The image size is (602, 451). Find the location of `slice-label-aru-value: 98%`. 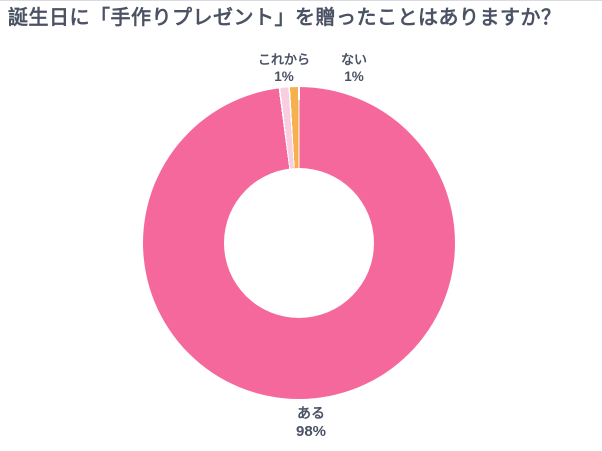

slice-label-aru-value: 98% is located at coordinates (311, 431).